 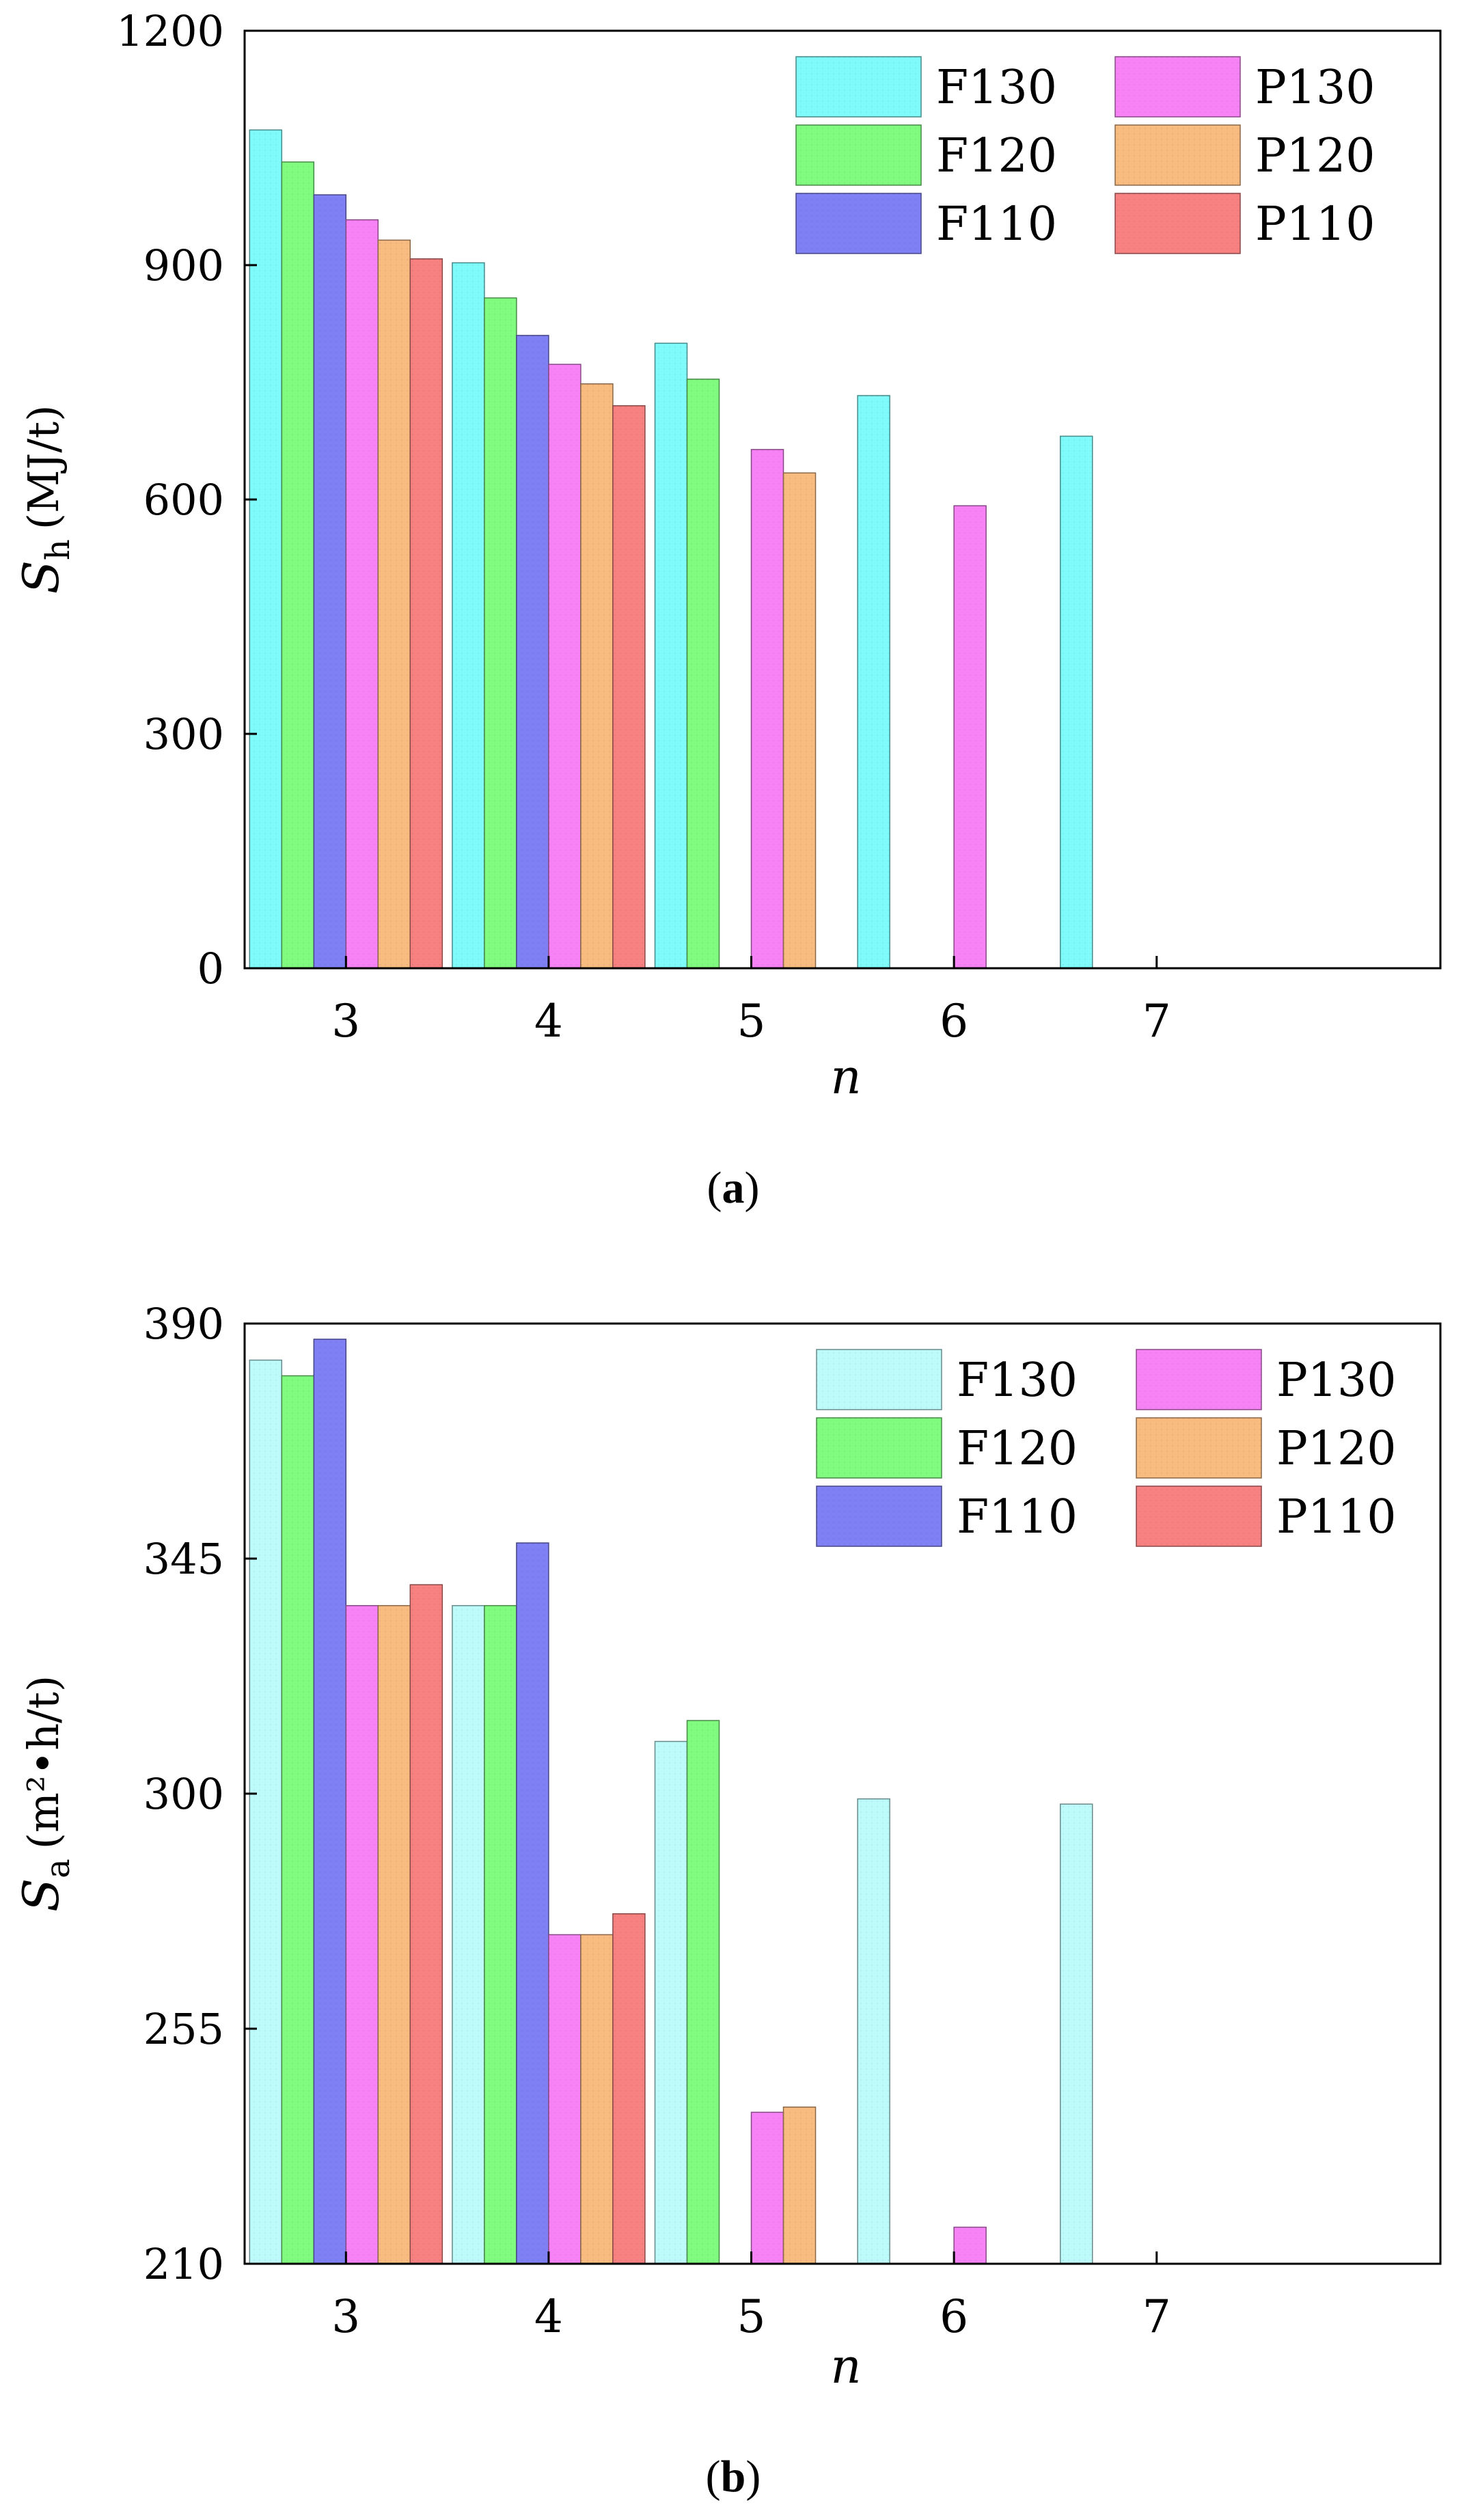 What do you see at coordinates (170, 31) in the screenshot?
I see `y-tick-label: 1200` at bounding box center [170, 31].